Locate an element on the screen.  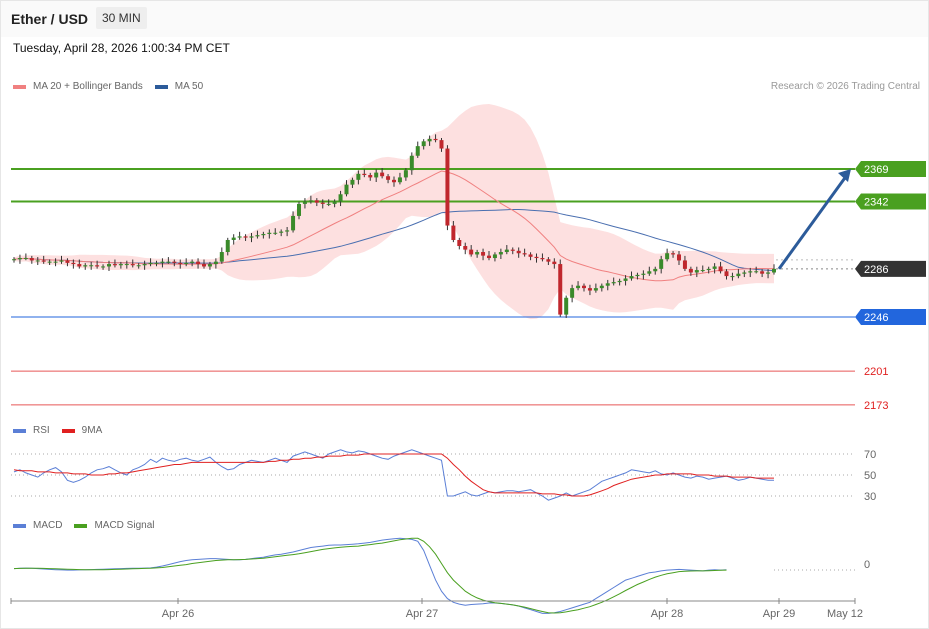
rsi-level-30-label: 30 is located at coordinates (870, 497).